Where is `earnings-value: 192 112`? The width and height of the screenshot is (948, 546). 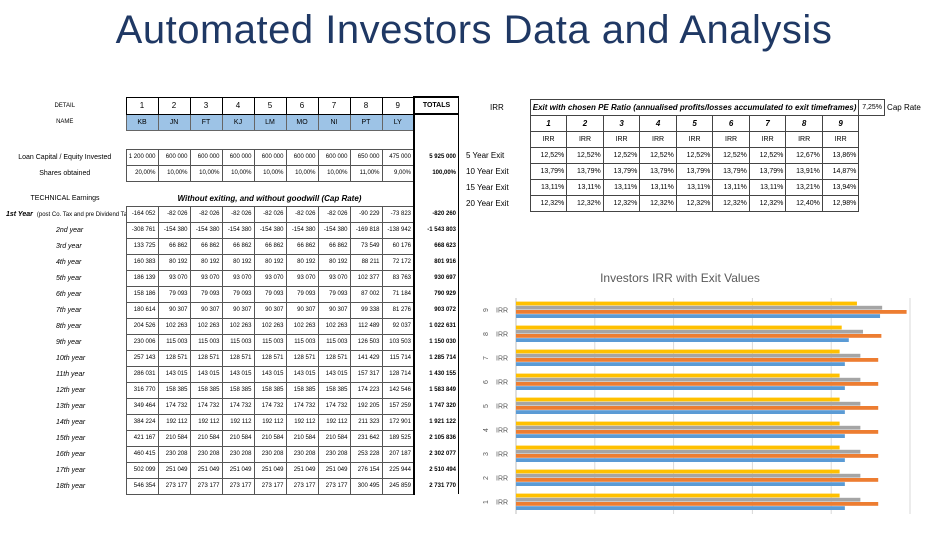
earnings-value: 192 112 is located at coordinates (334, 422).